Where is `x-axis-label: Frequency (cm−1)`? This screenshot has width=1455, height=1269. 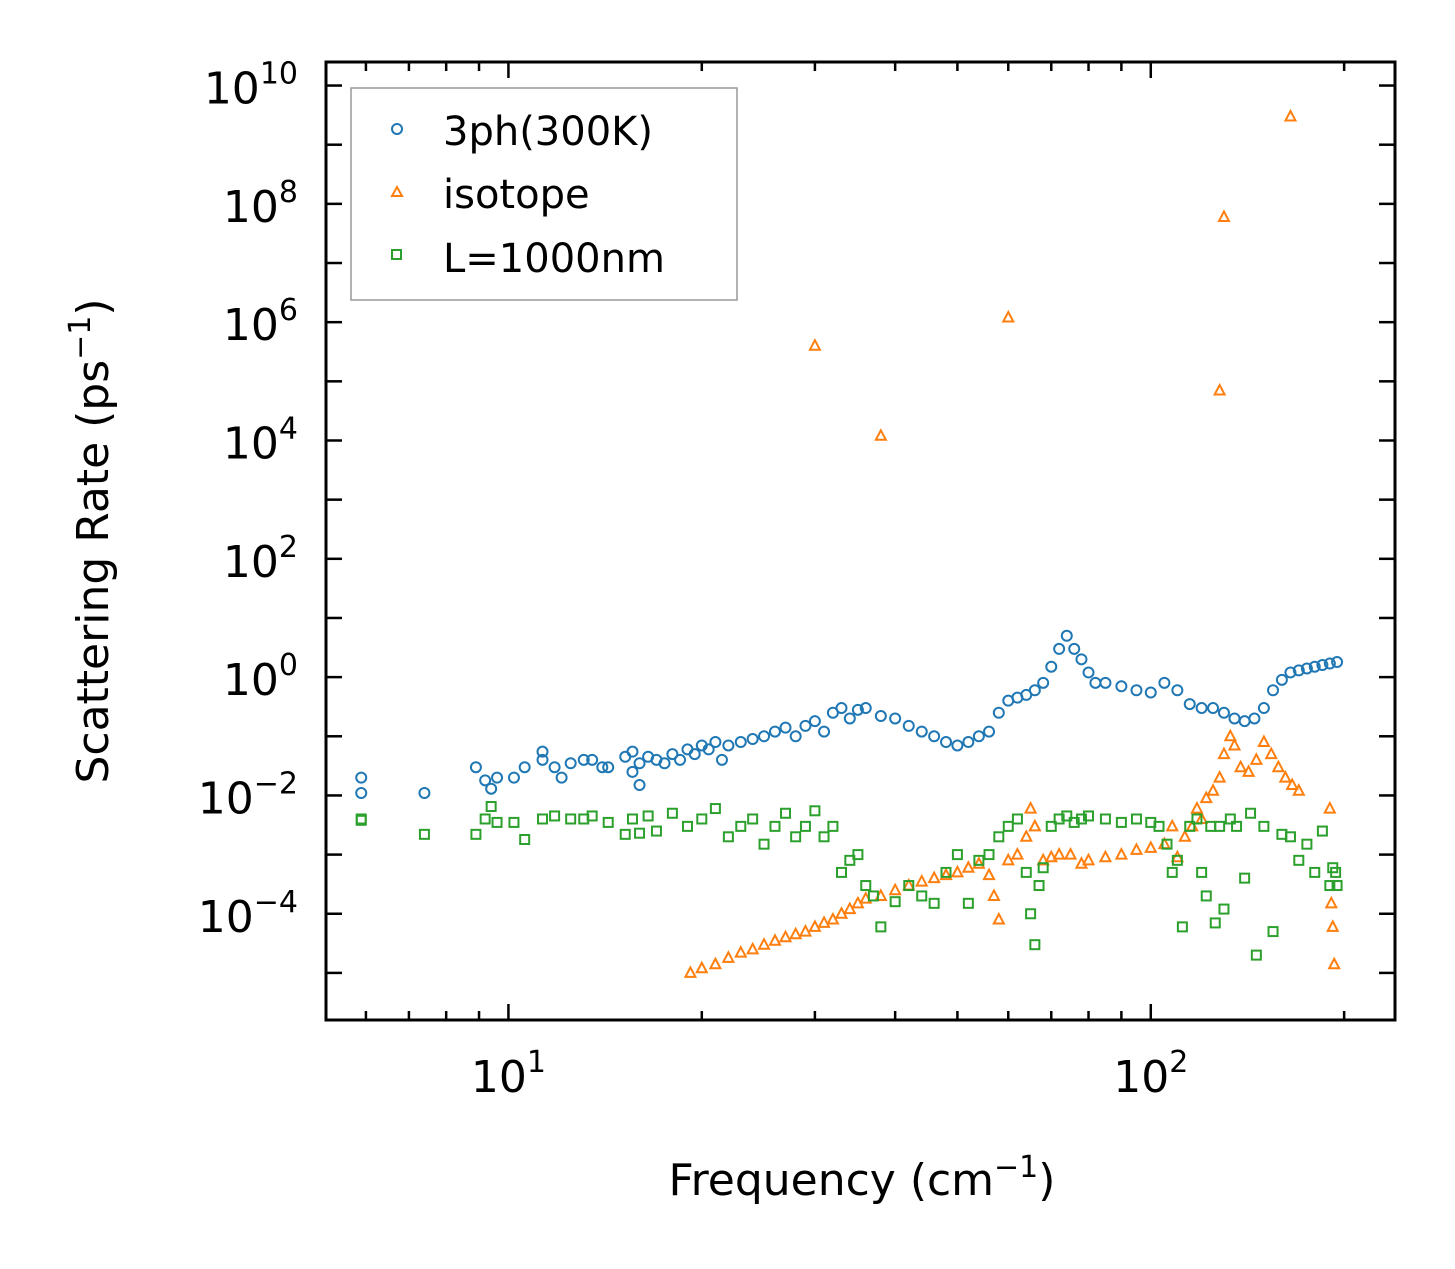
x-axis-label: Frequency (cm−1) is located at coordinates (862, 1178).